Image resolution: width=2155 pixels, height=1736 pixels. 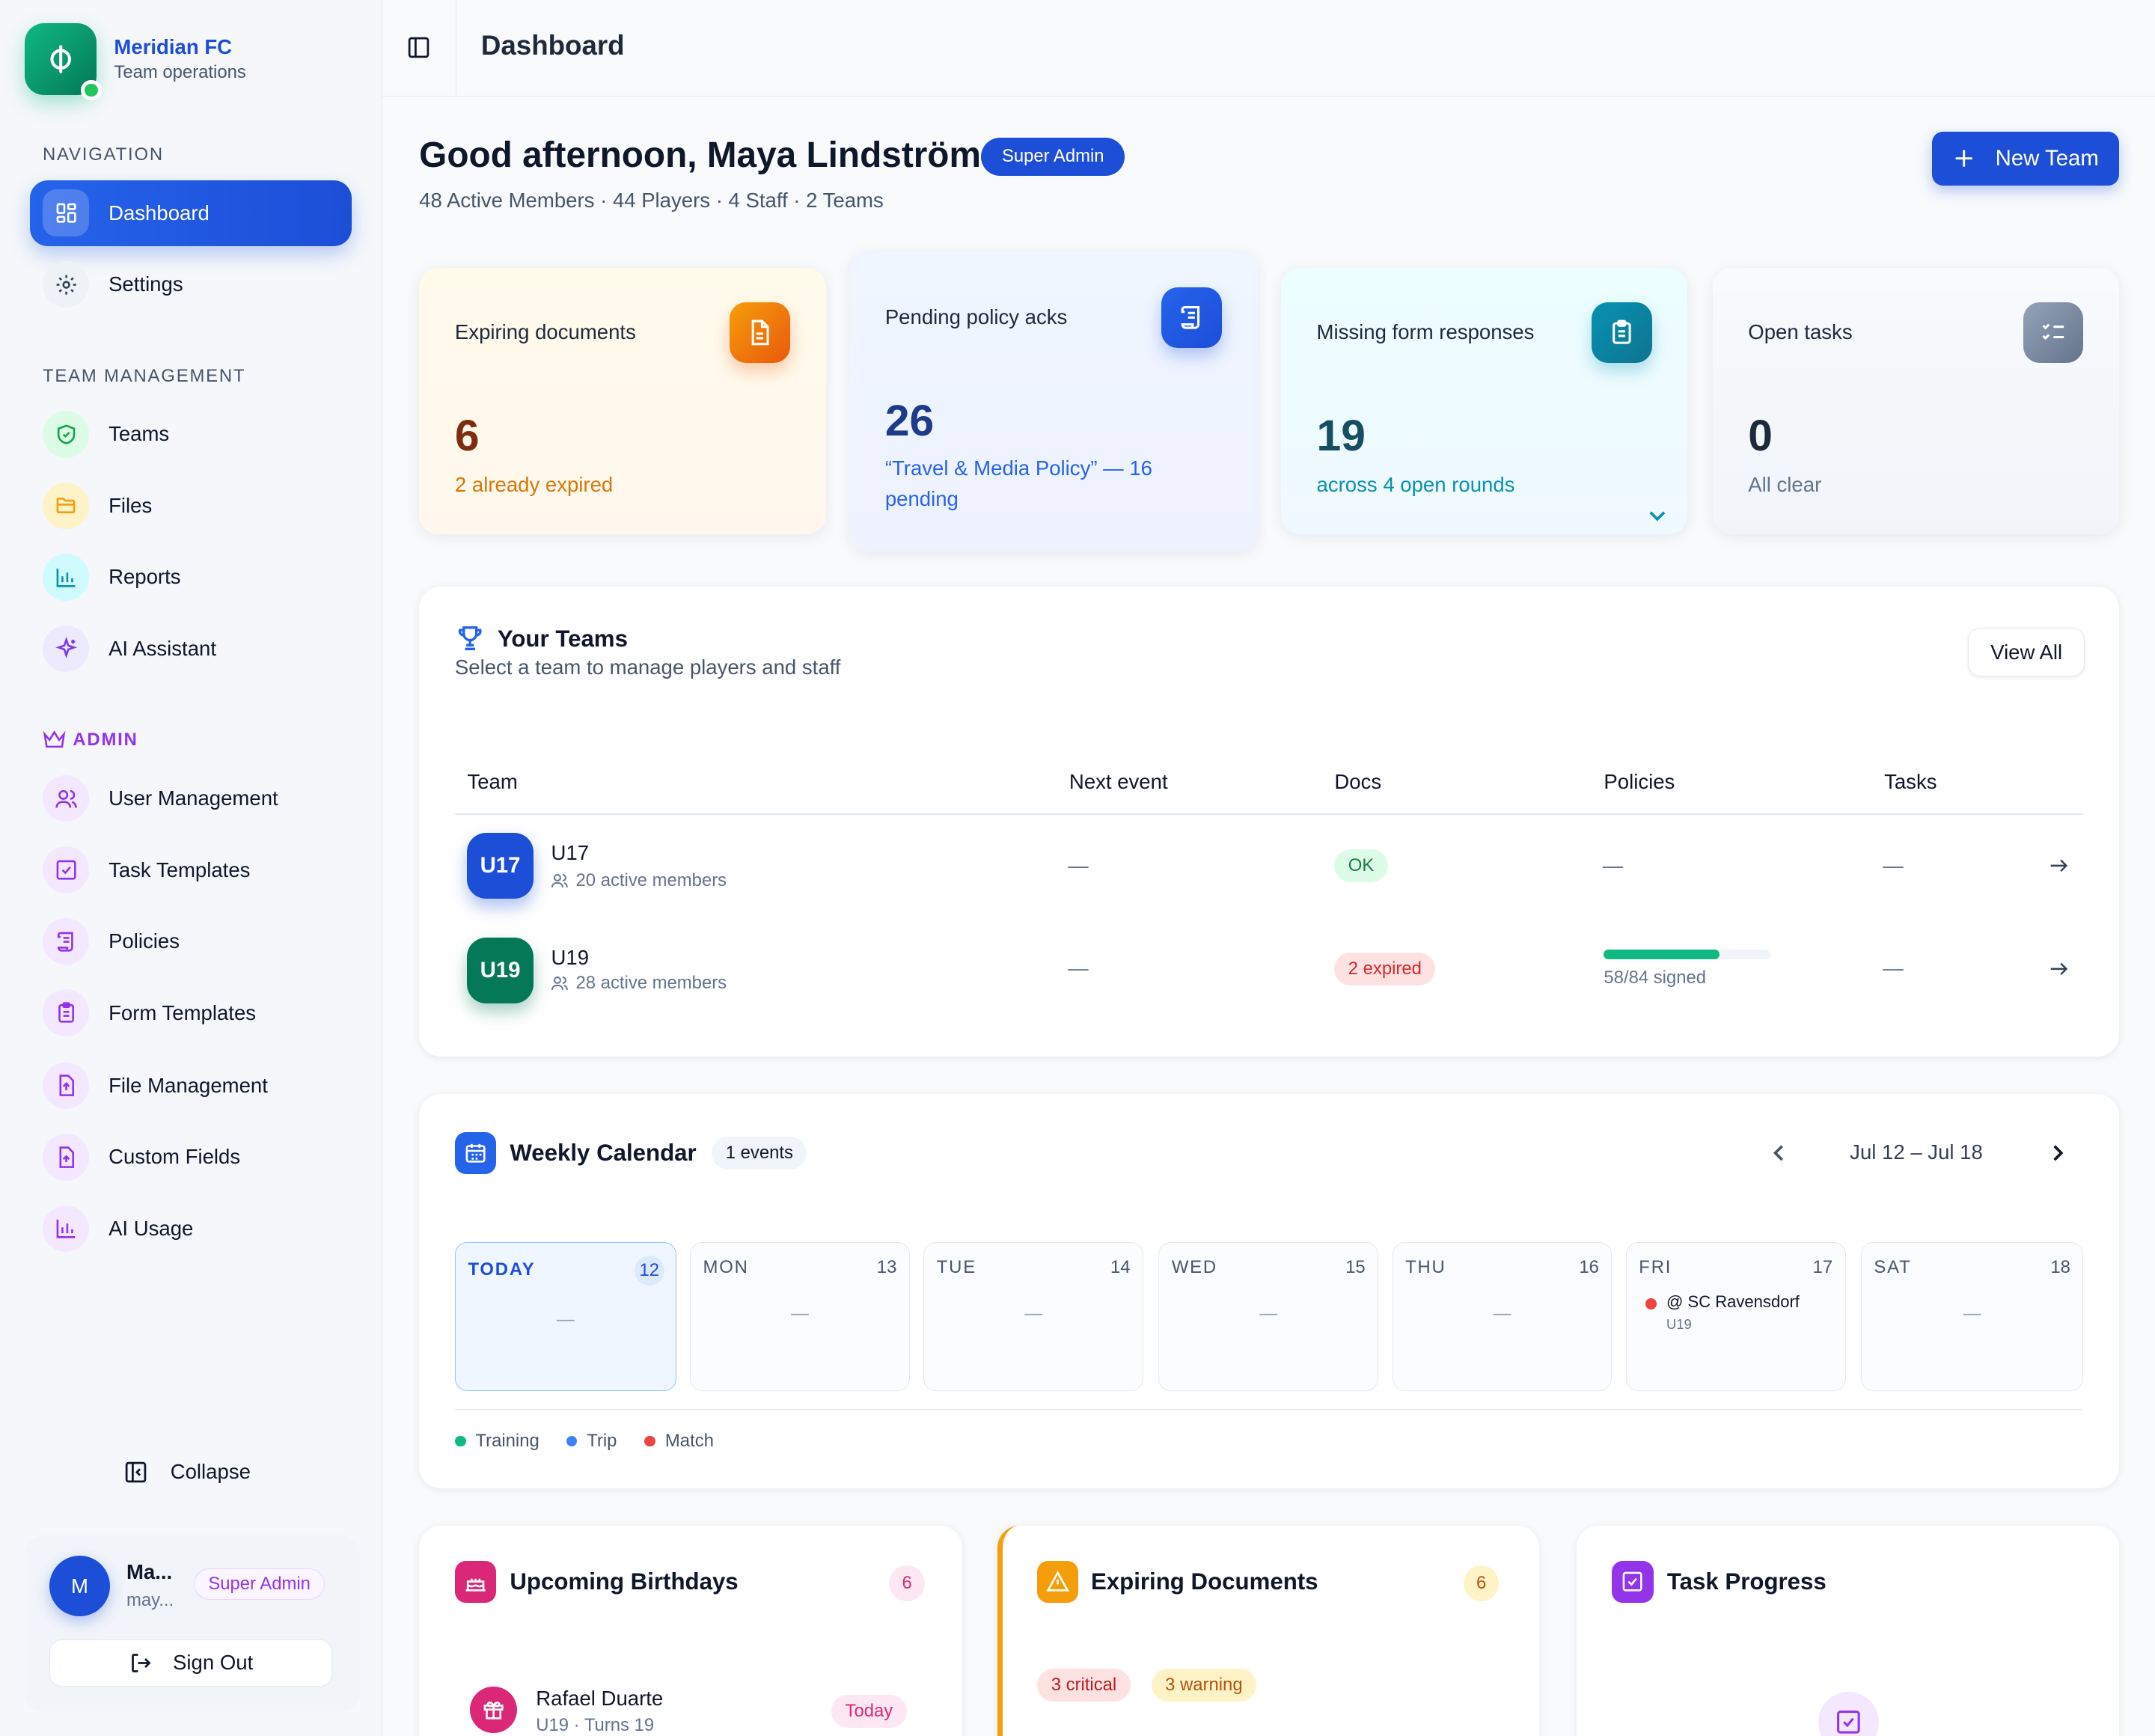 I want to click on file-upload-icon, so click(x=66, y=1086).